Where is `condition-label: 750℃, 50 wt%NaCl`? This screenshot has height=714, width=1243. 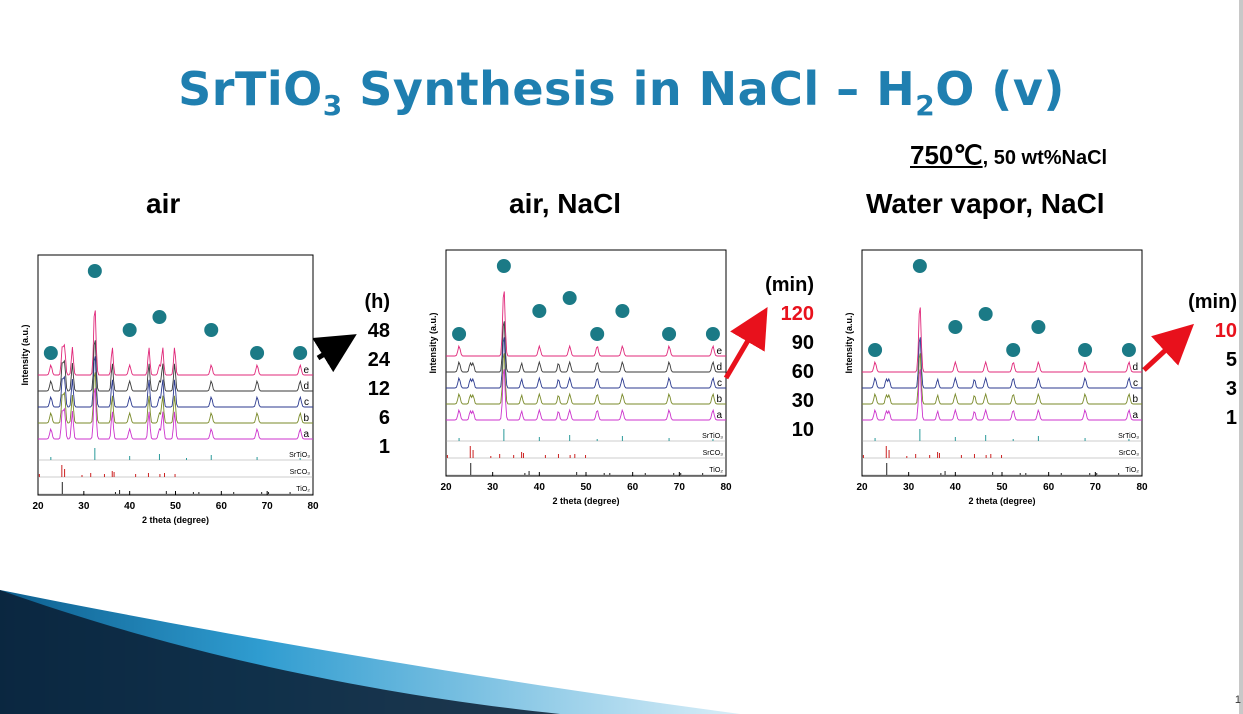 condition-label: 750℃, 50 wt%NaCl is located at coordinates (1008, 155).